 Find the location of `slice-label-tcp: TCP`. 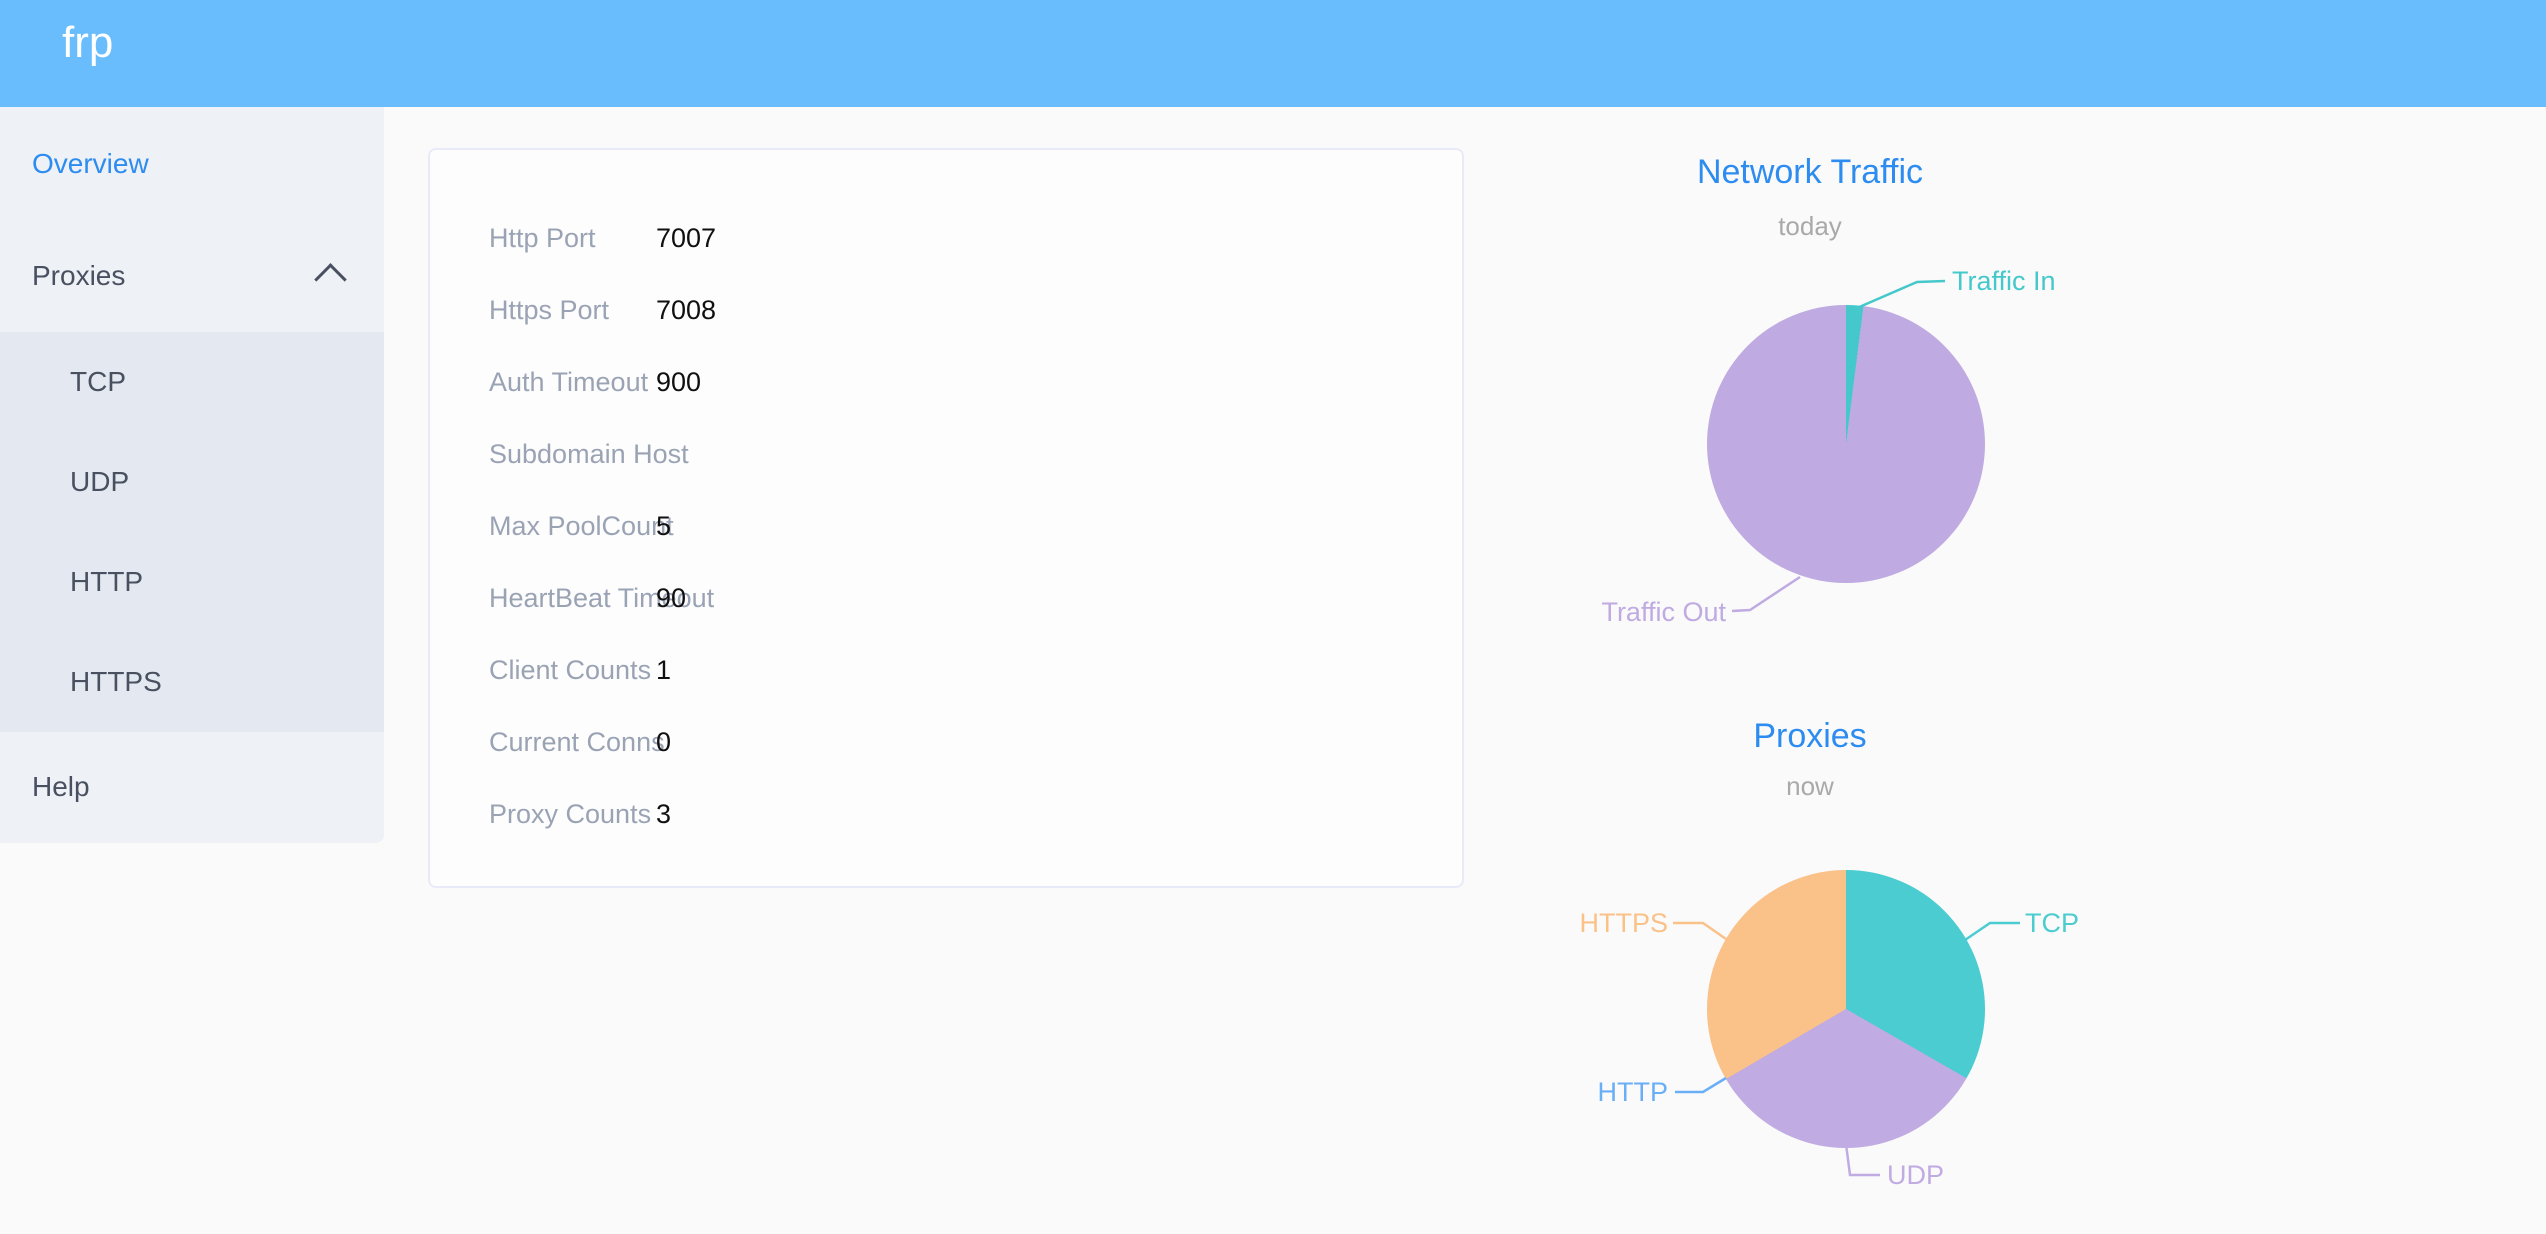

slice-label-tcp: TCP is located at coordinates (2052, 923).